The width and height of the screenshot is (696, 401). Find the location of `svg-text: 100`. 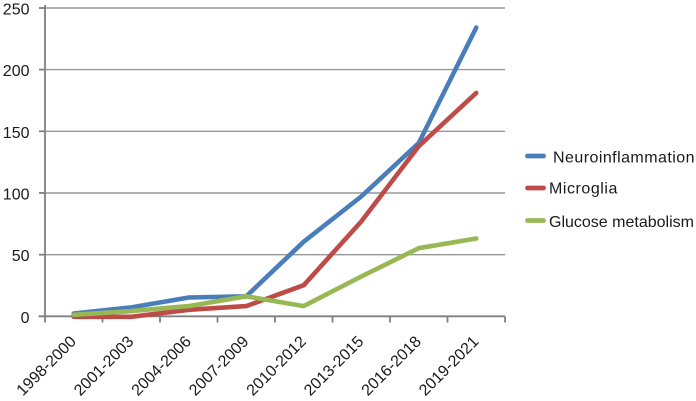

svg-text: 100 is located at coordinates (16, 195).